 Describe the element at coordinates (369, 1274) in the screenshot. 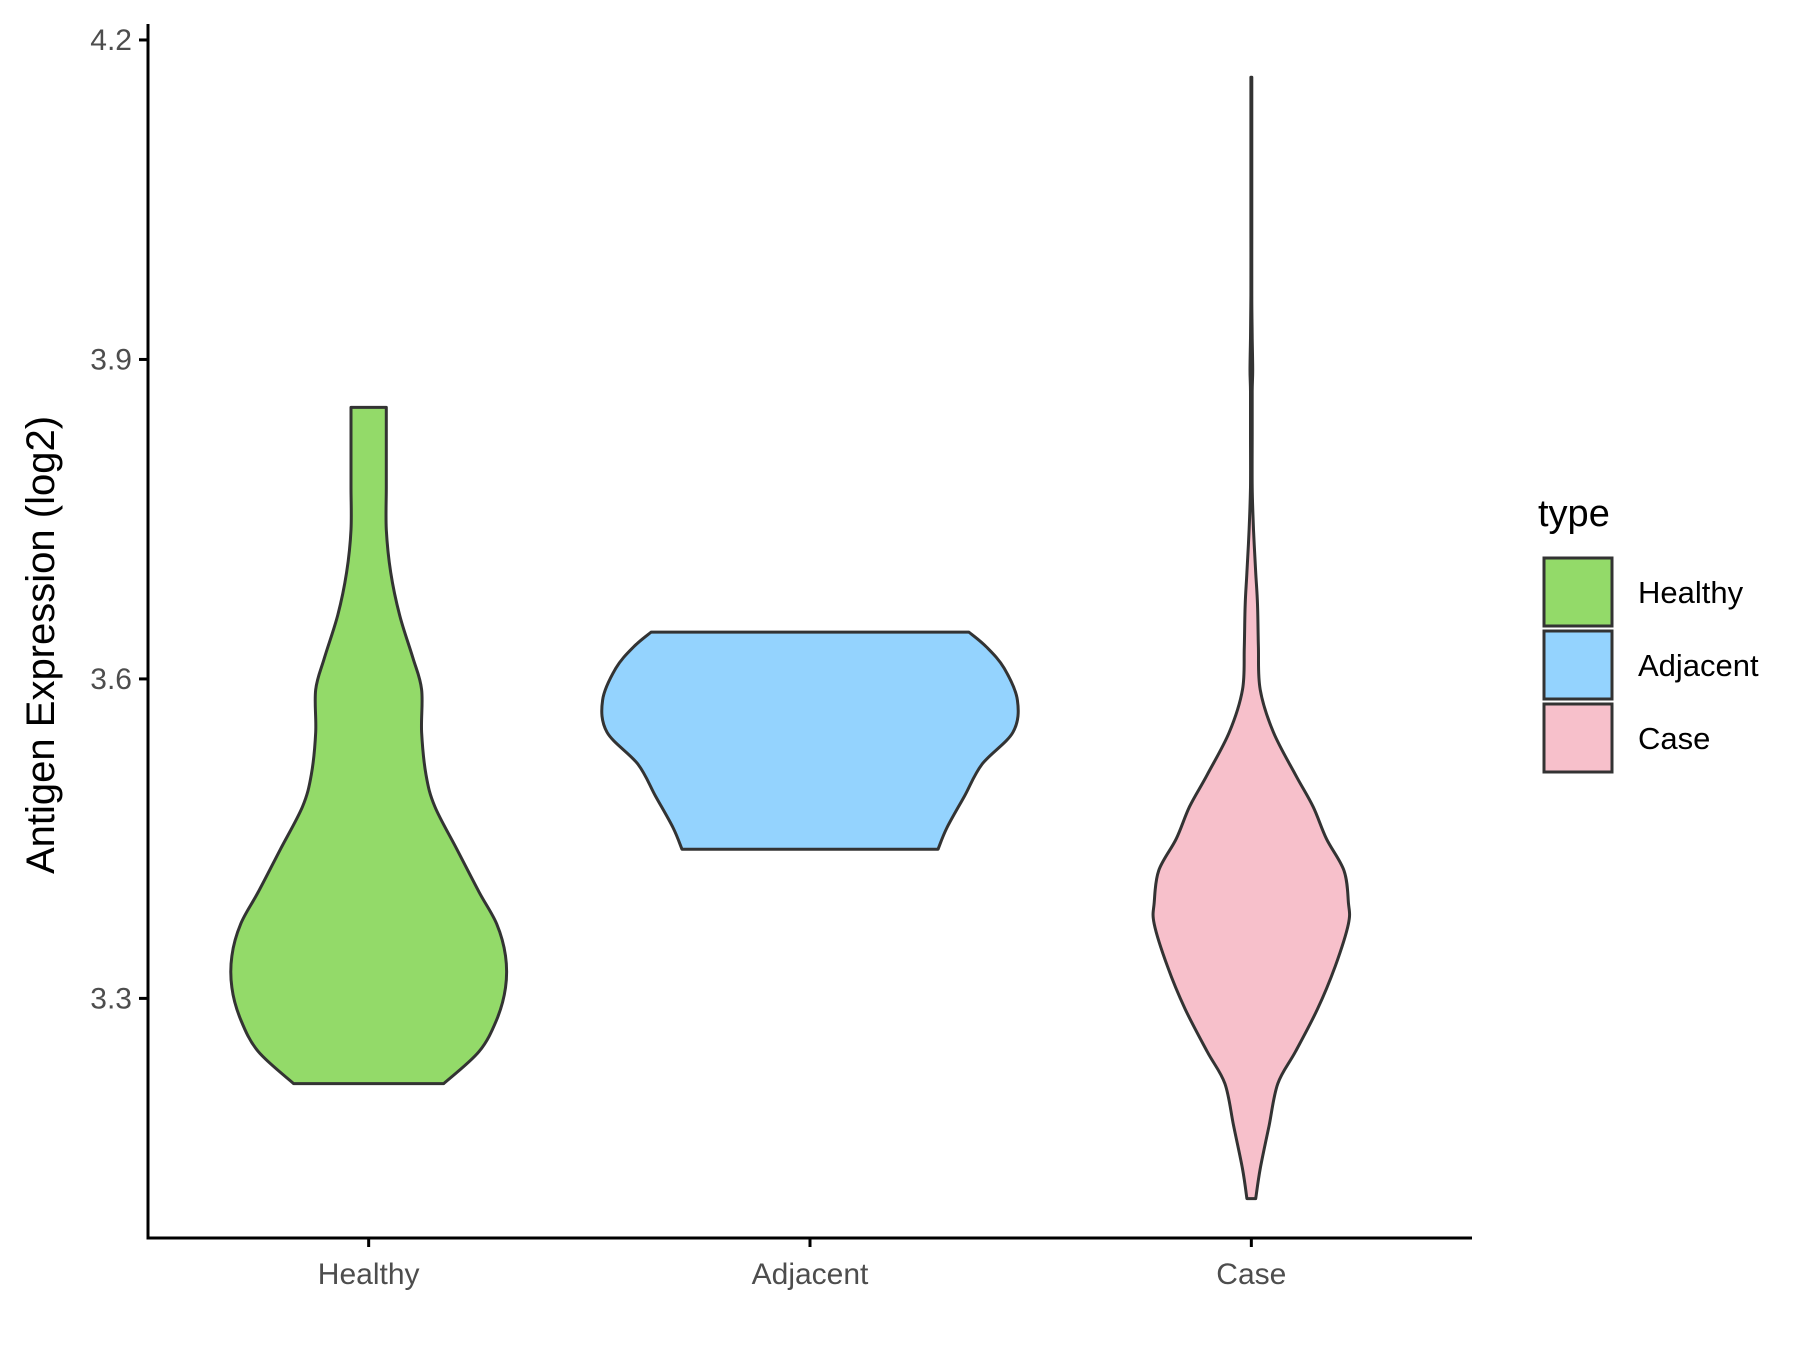

I see `x-tick-label: Healthy` at that location.